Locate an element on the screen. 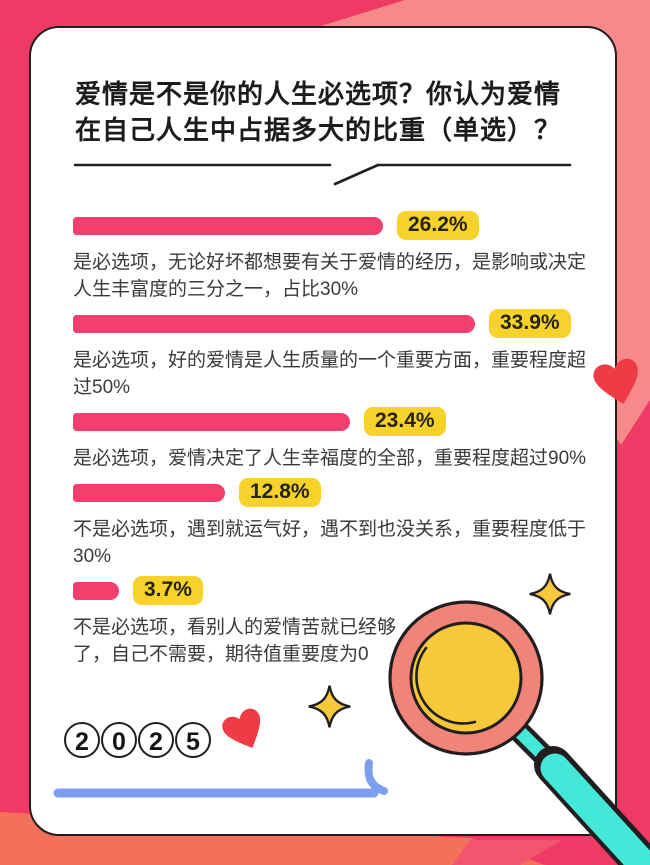 The height and width of the screenshot is (865, 650). bar-line: 12.8% is located at coordinates (340, 492).